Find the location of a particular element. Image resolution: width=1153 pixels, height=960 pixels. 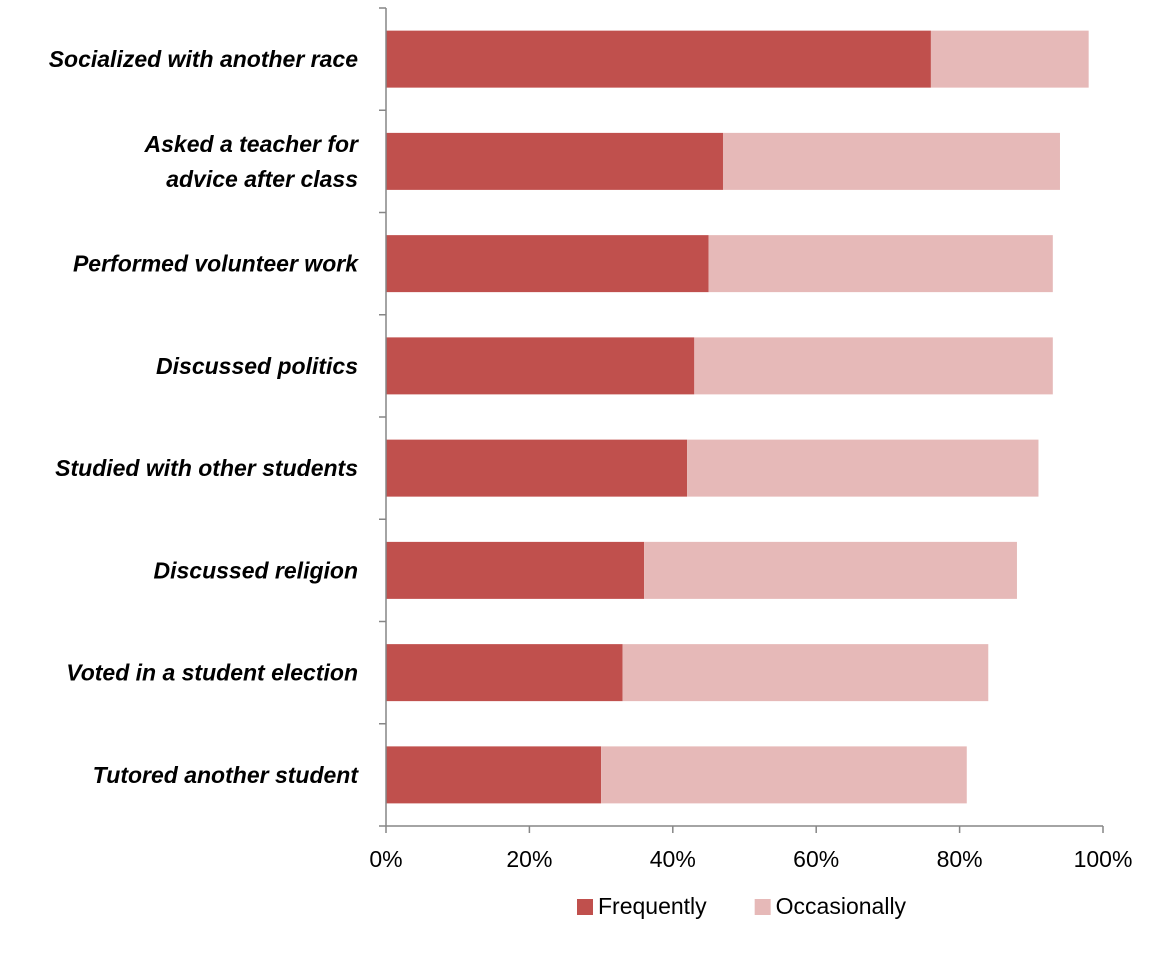

category-label: Performed volunteer work is located at coordinates (216, 264).